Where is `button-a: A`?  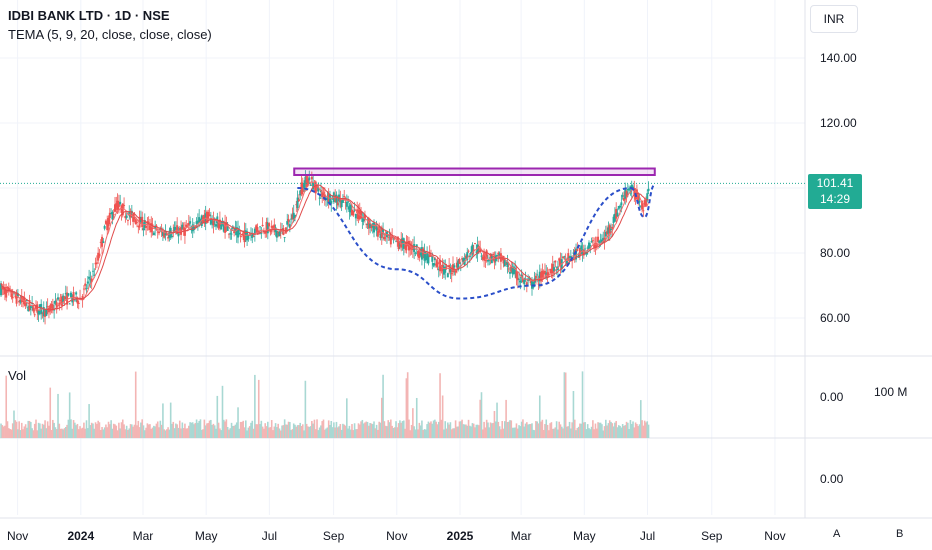
button-a: A is located at coordinates (837, 534).